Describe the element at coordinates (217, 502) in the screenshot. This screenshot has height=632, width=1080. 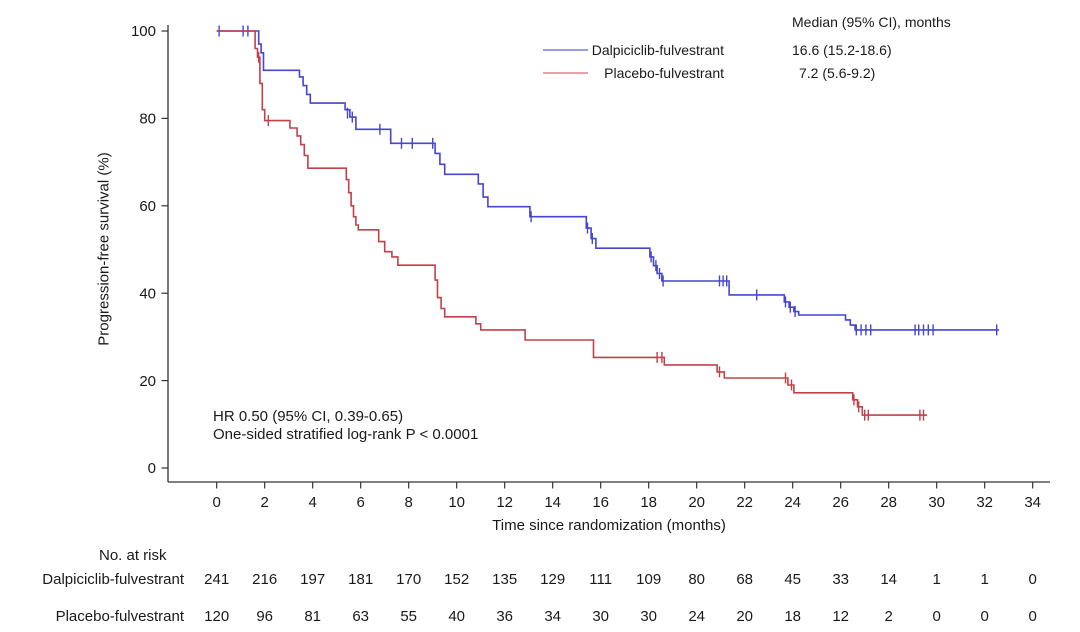
I see `x-tick-label: 0` at that location.